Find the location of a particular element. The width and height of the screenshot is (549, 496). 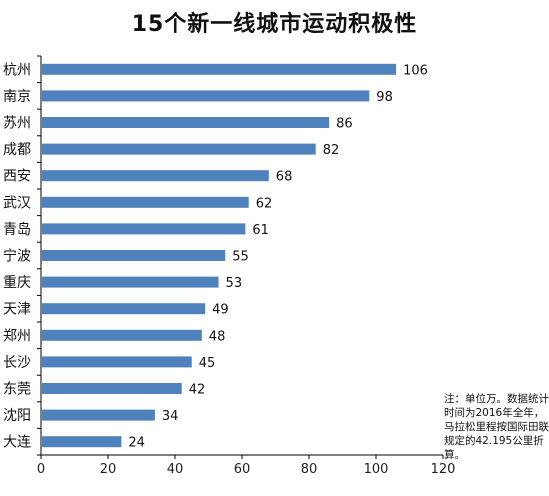

data-label: 42 is located at coordinates (197, 390).